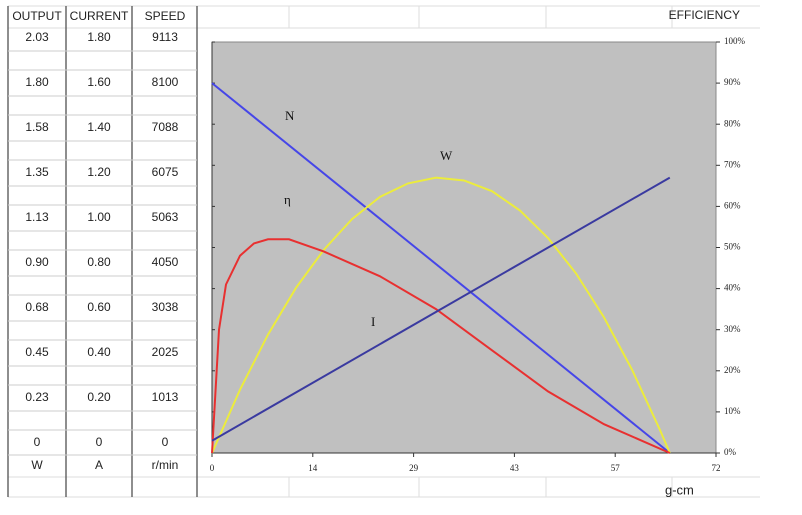 This screenshot has width=802, height=515. Describe the element at coordinates (99, 262) in the screenshot. I see `table-cell: 0.80` at that location.